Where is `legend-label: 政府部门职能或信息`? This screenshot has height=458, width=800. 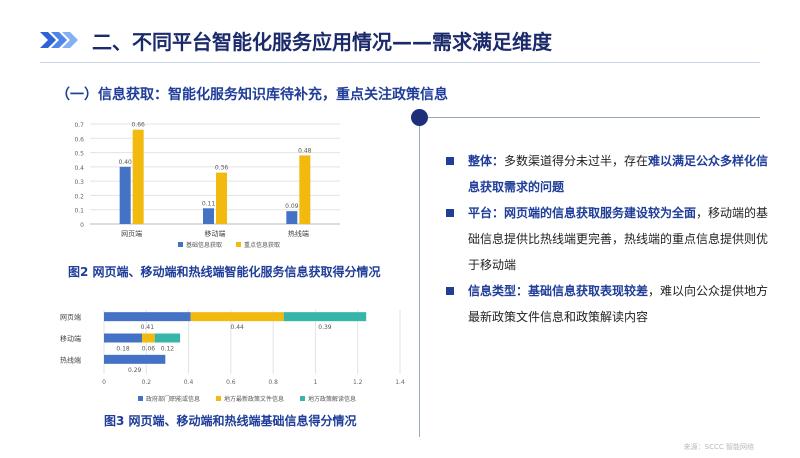
legend-label: 政府部门职能或信息 is located at coordinates (173, 399).